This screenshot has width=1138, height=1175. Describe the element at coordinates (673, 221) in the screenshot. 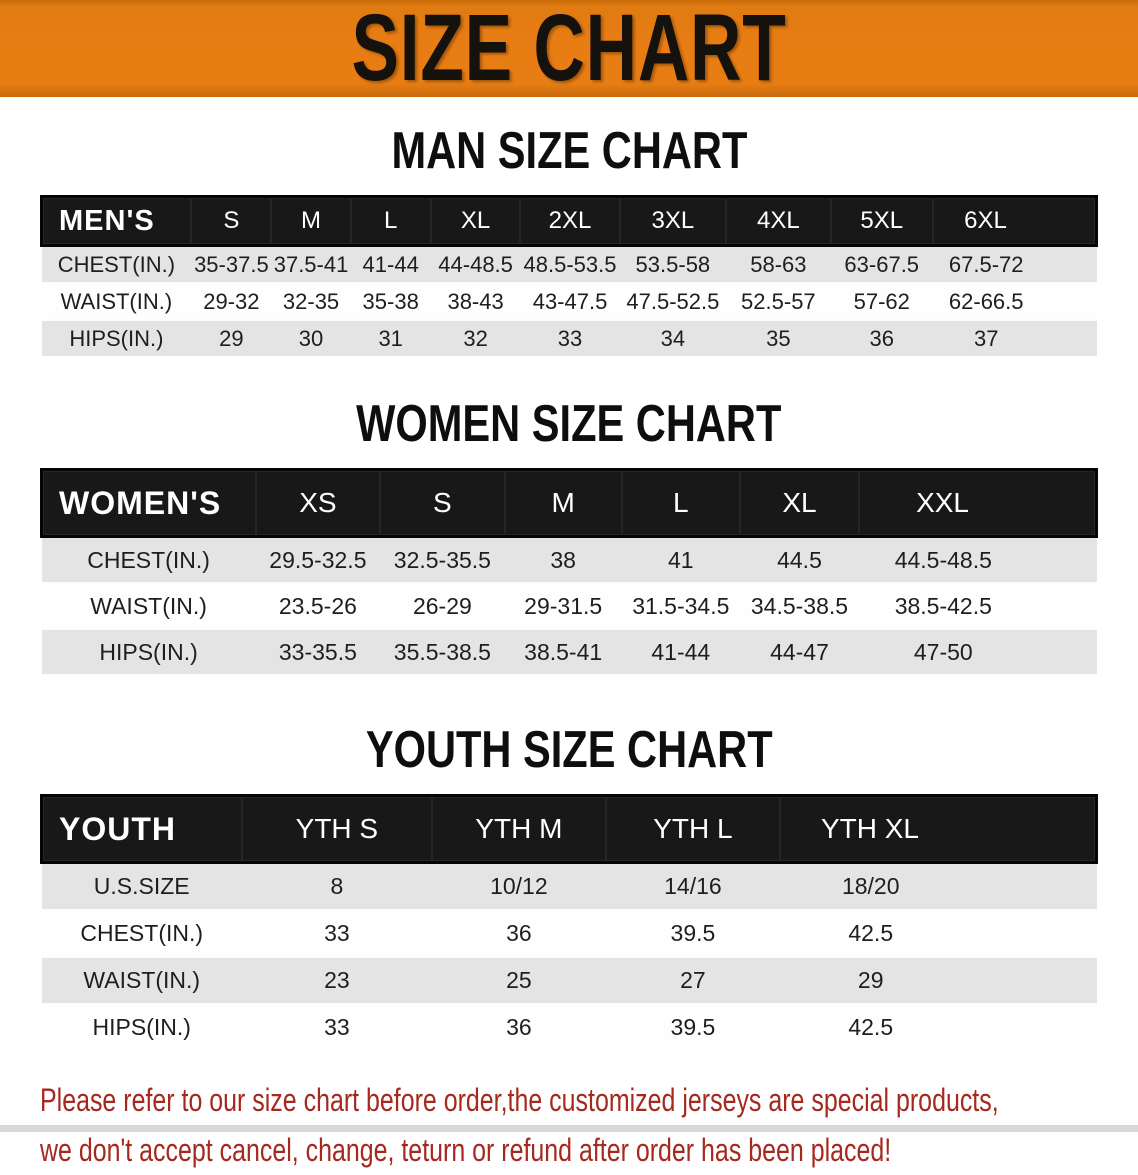

I see `size-column-header: 3XL` at that location.